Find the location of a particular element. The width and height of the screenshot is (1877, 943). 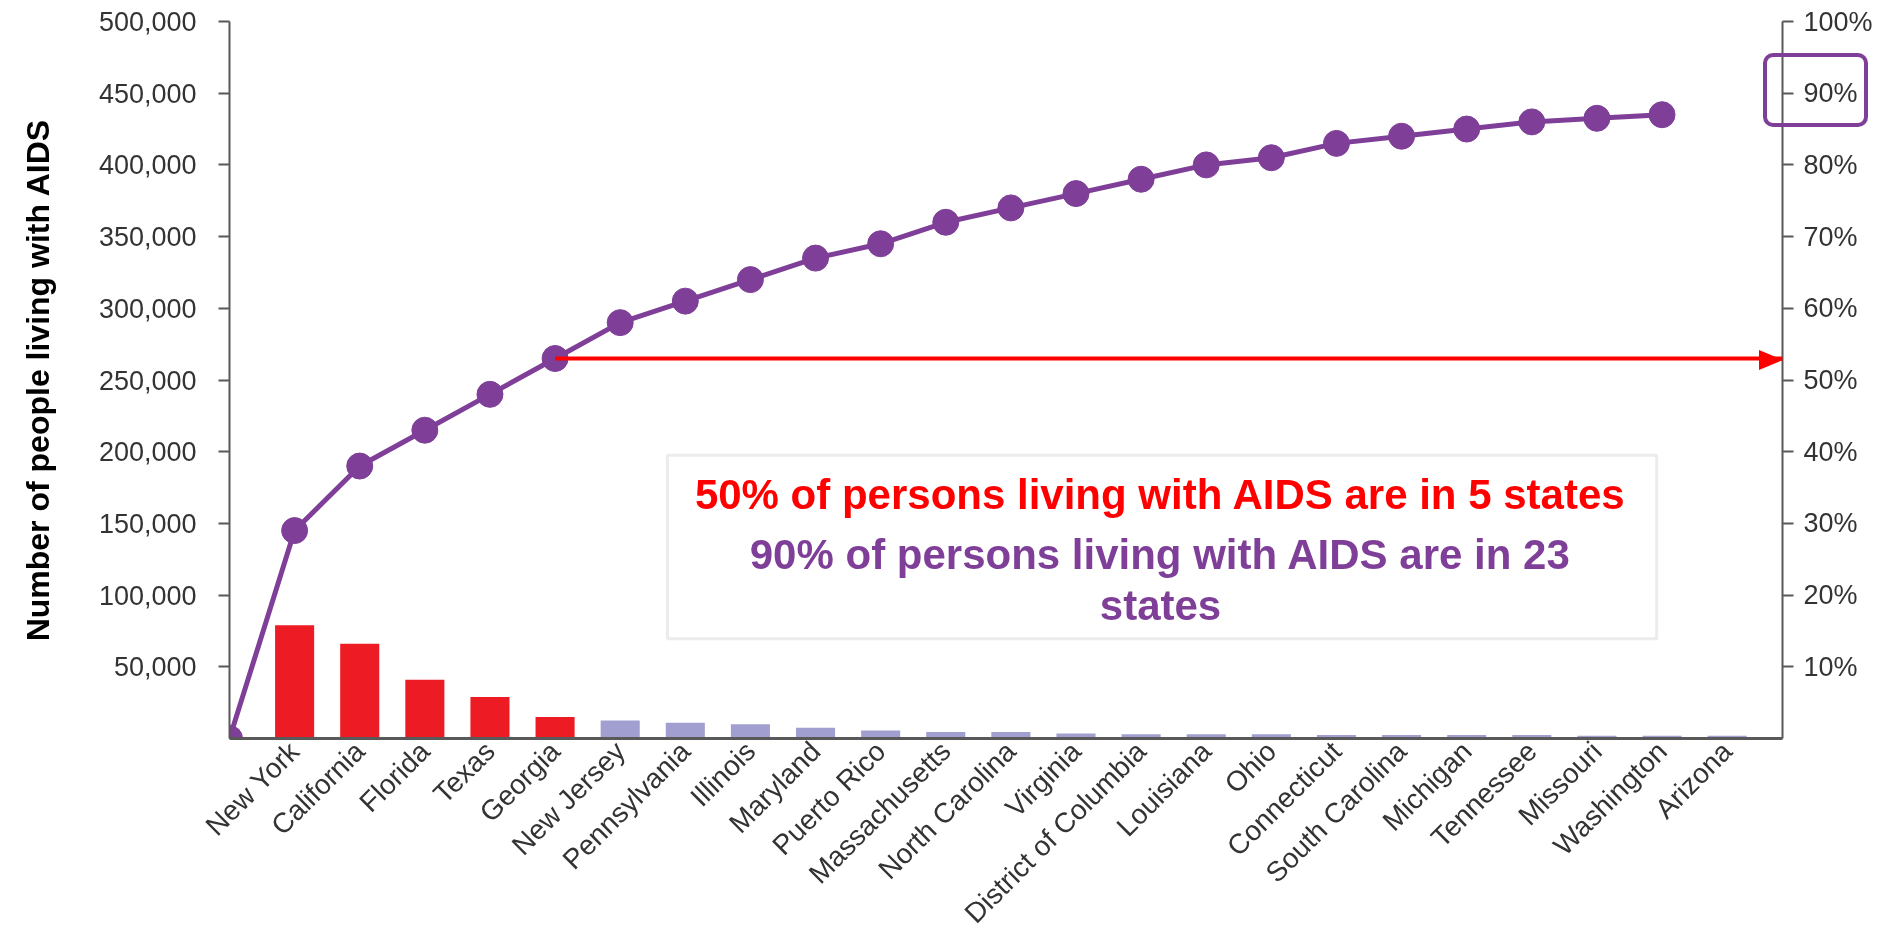

y-tick-label: 100,000 is located at coordinates (147, 595).